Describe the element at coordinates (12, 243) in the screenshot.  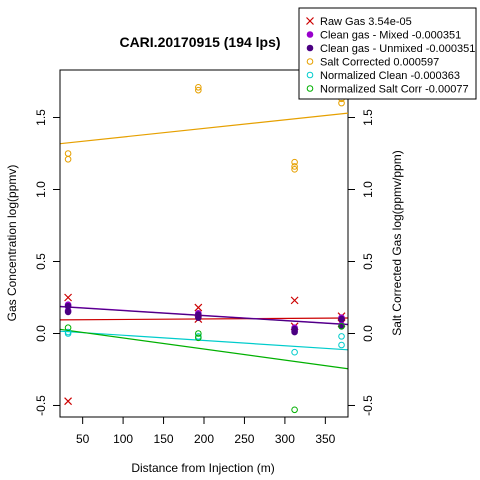
I see `y-axis-left-label: Gas Concentration log(ppmv)` at that location.